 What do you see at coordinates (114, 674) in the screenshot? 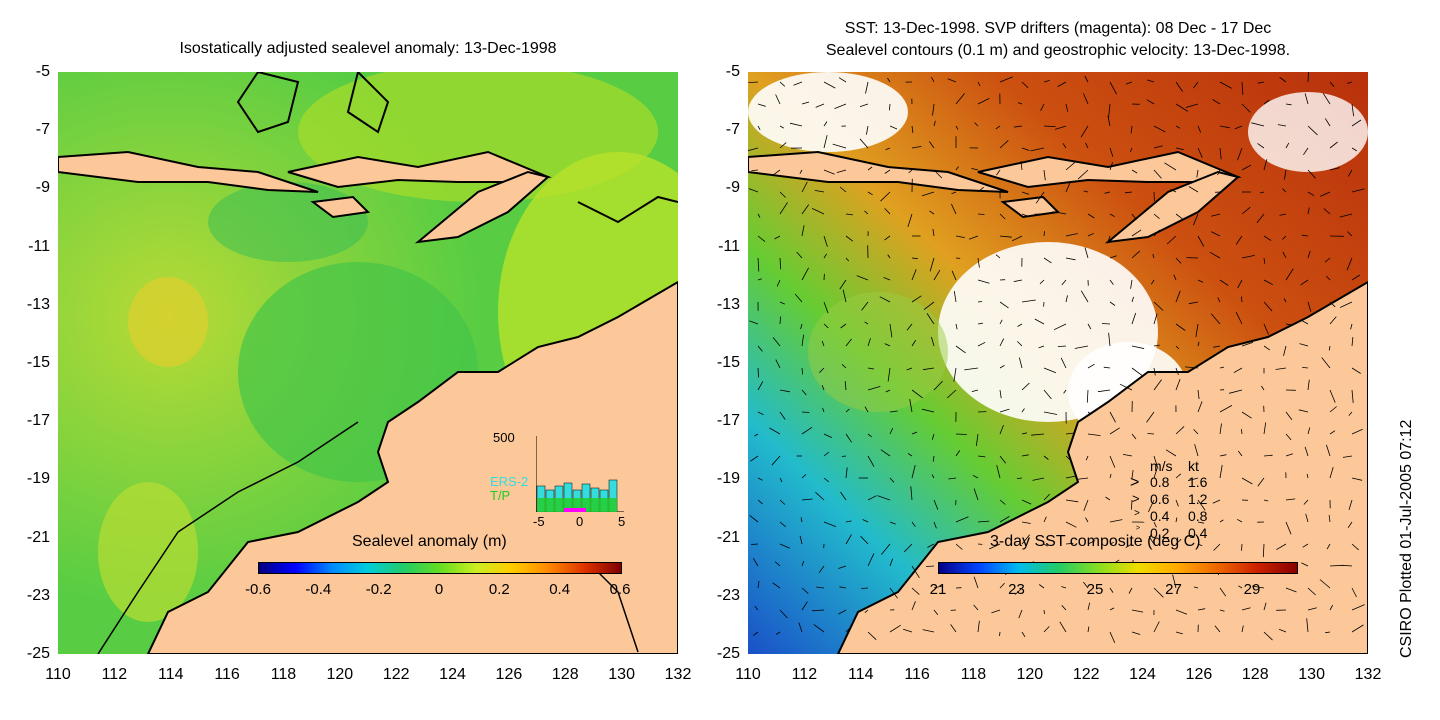
I see `x-tick-label: 112` at bounding box center [114, 674].